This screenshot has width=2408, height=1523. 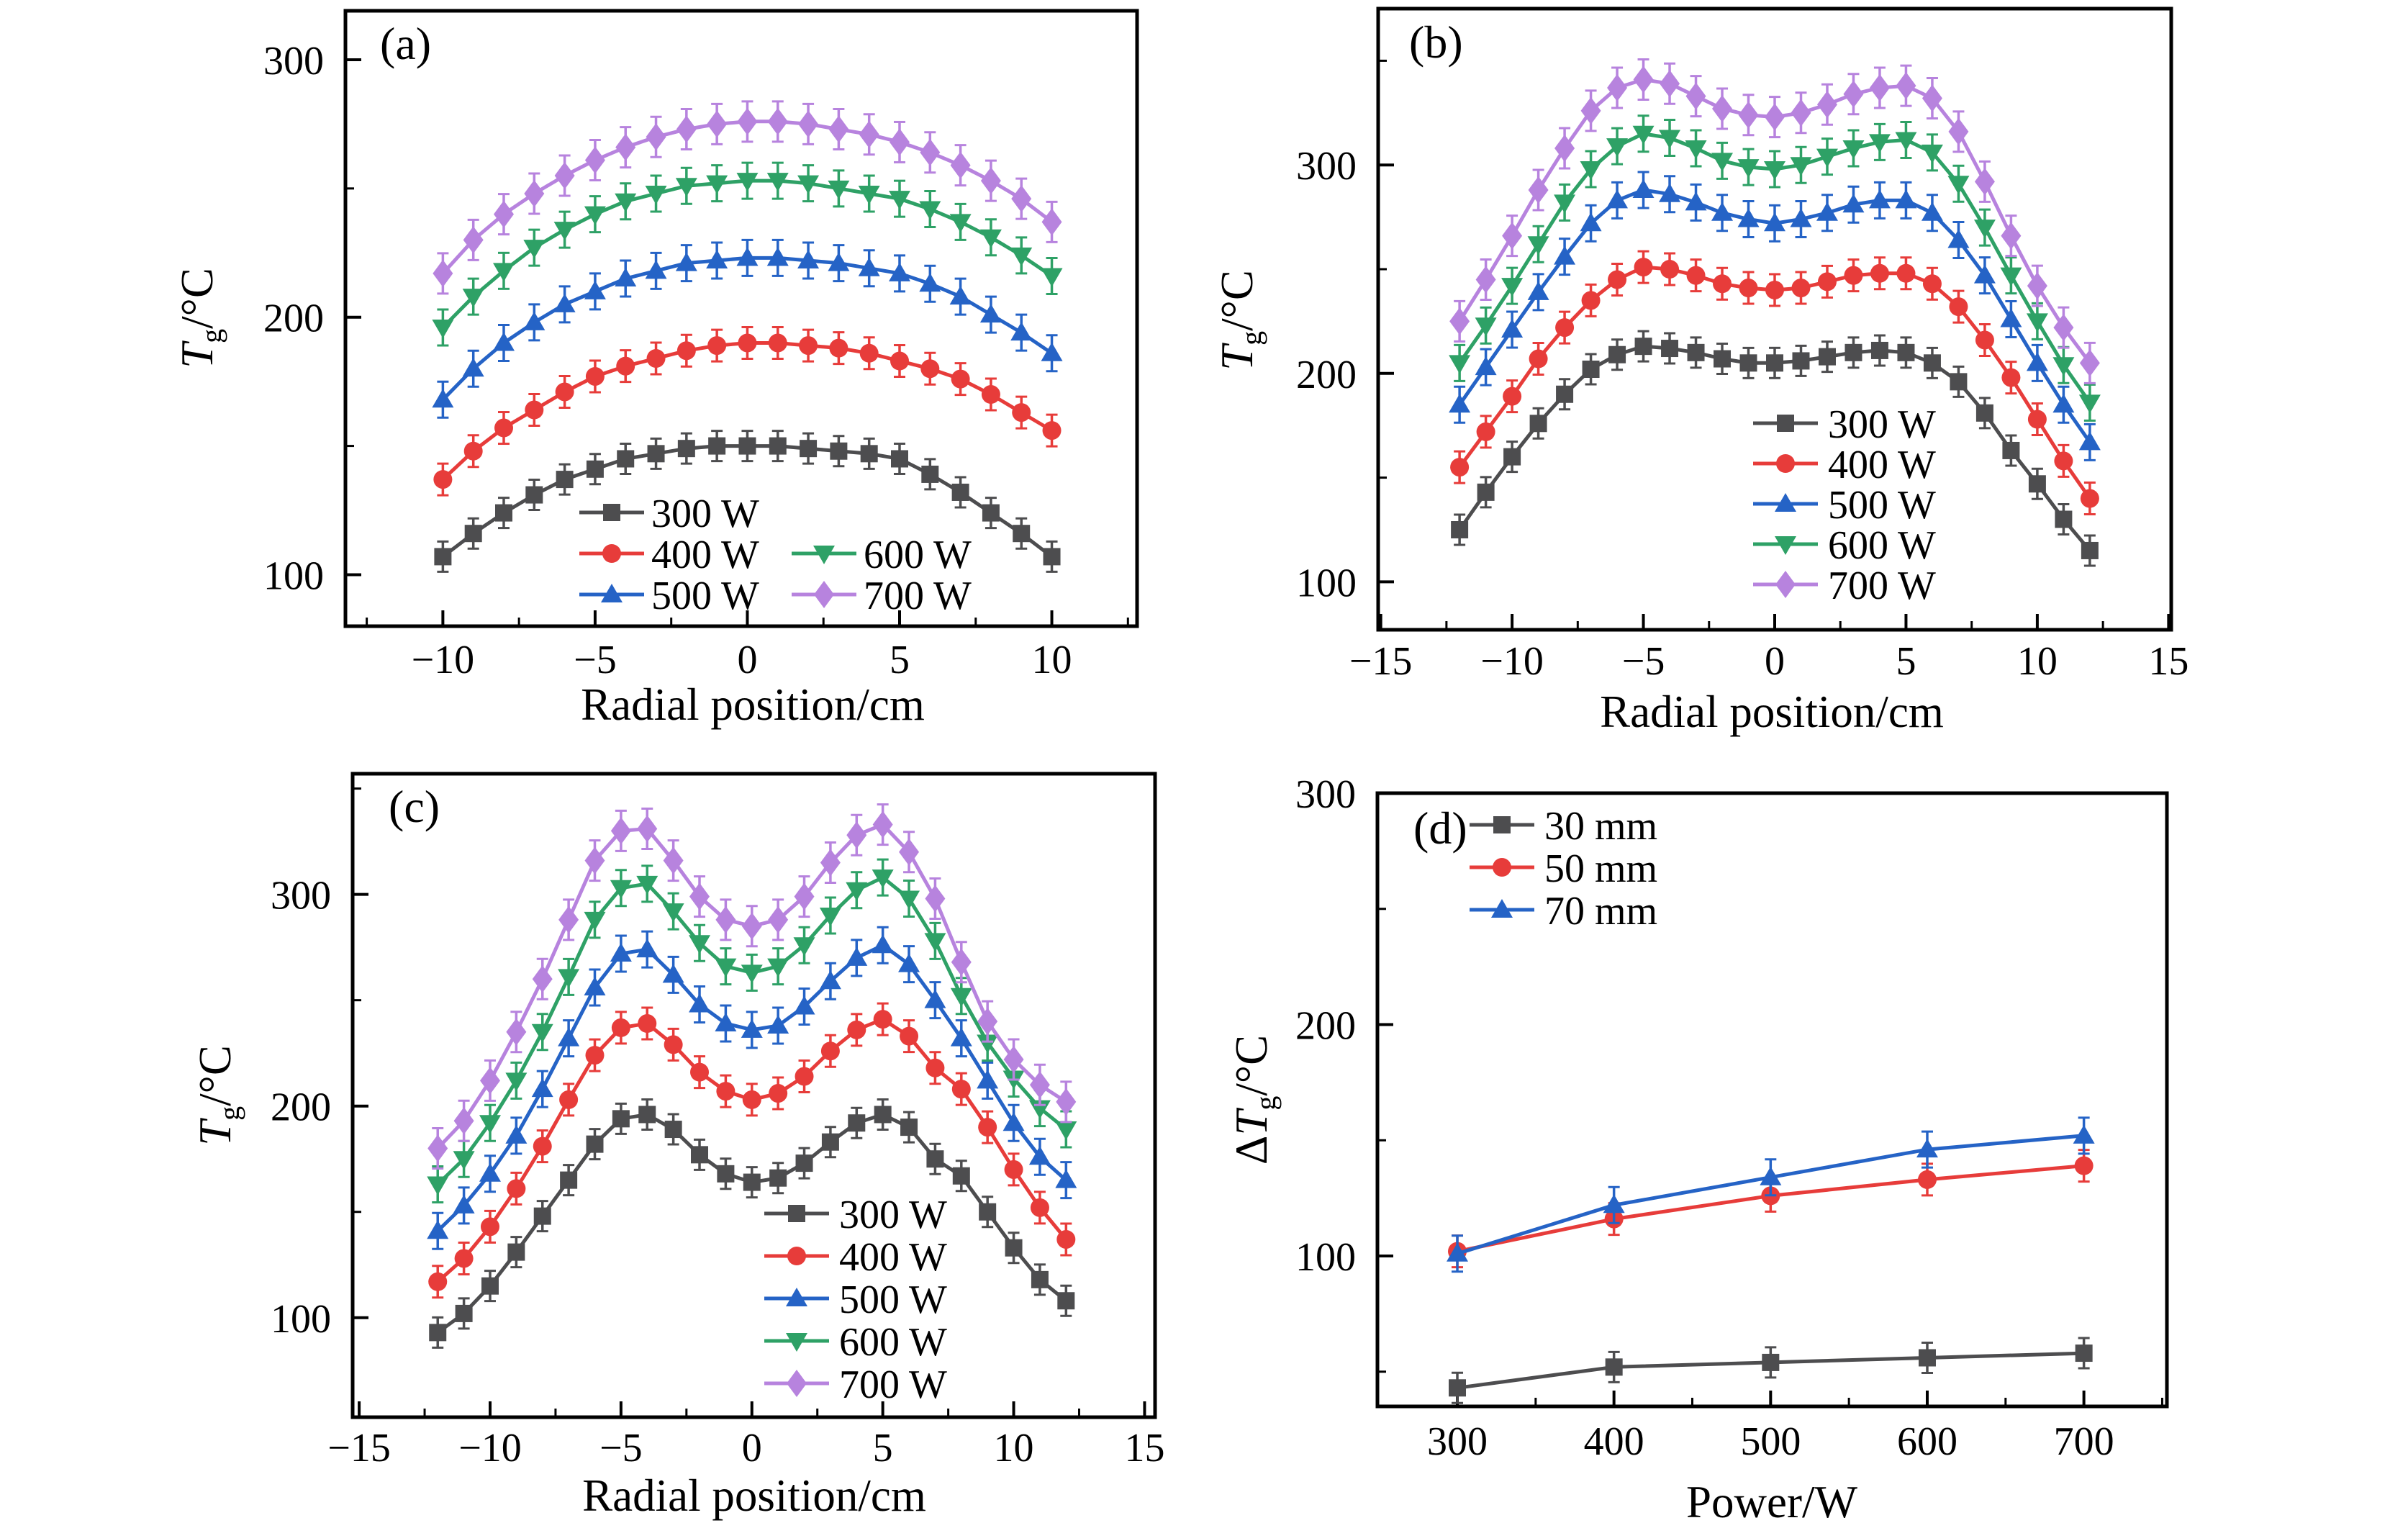 What do you see at coordinates (893, 1300) in the screenshot?
I see `legend-label: 500 W` at bounding box center [893, 1300].